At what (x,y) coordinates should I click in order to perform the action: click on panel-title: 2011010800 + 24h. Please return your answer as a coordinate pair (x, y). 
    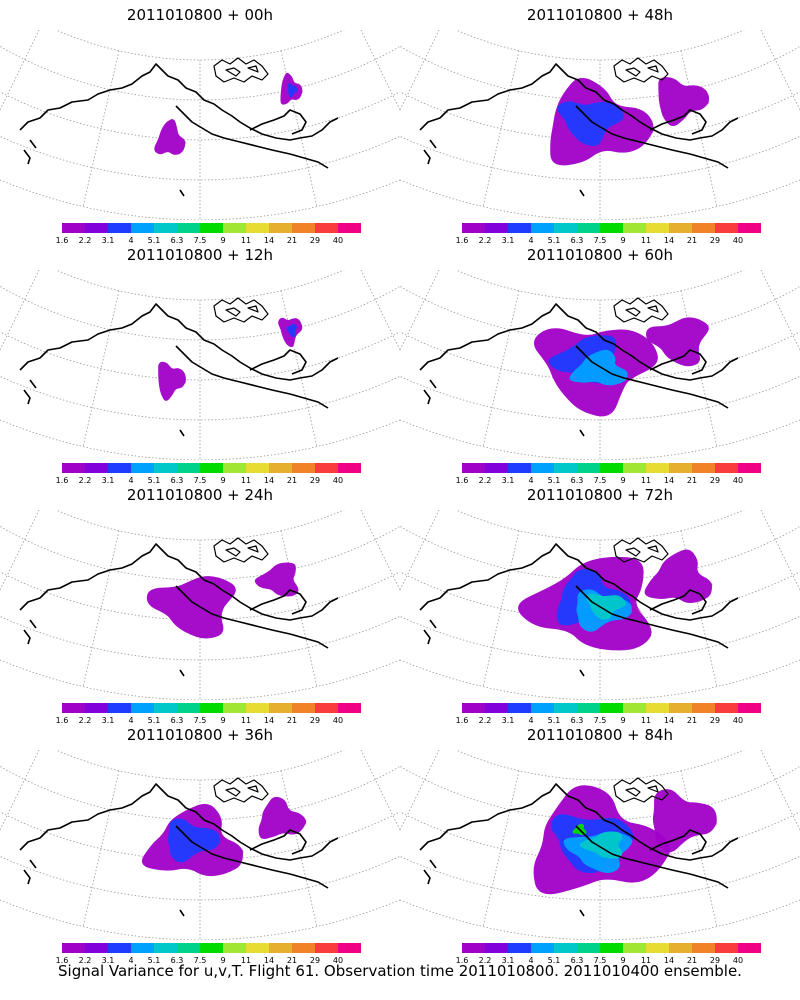
    Looking at the image, I should click on (200, 495).